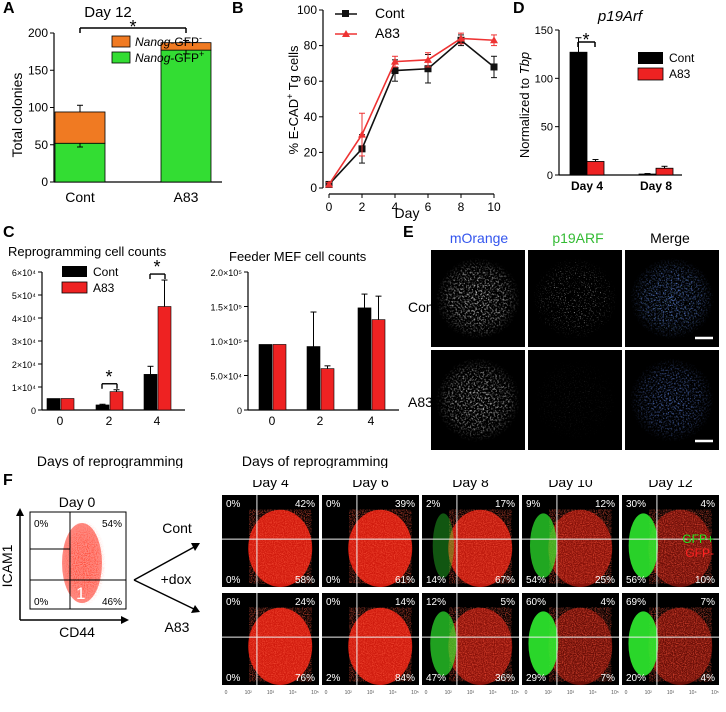  What do you see at coordinates (195, 609) in the screenshot?
I see `arrow-to-a83-head` at bounding box center [195, 609].